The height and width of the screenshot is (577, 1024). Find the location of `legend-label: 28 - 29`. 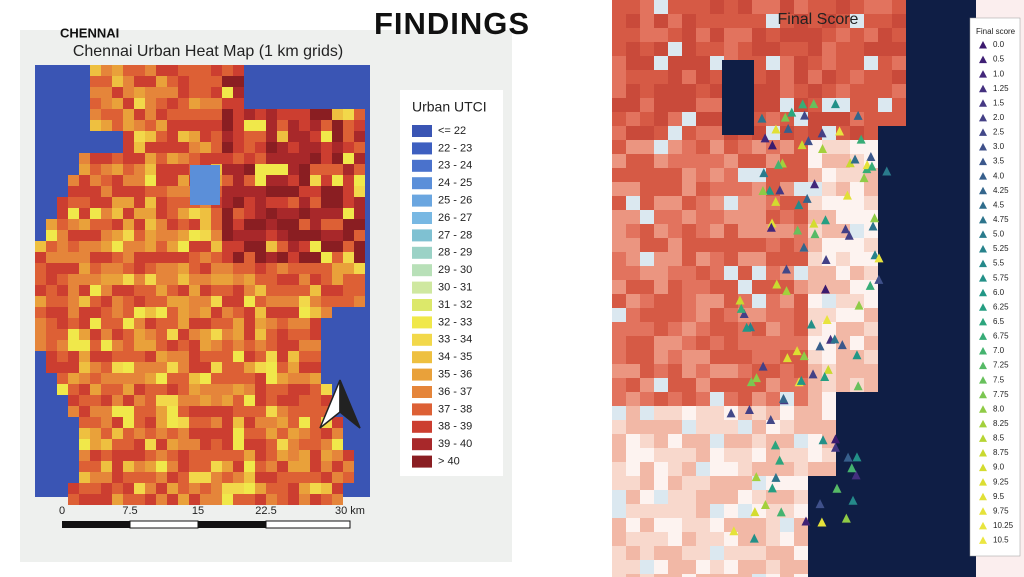

legend-label: 28 - 29 is located at coordinates (455, 253).